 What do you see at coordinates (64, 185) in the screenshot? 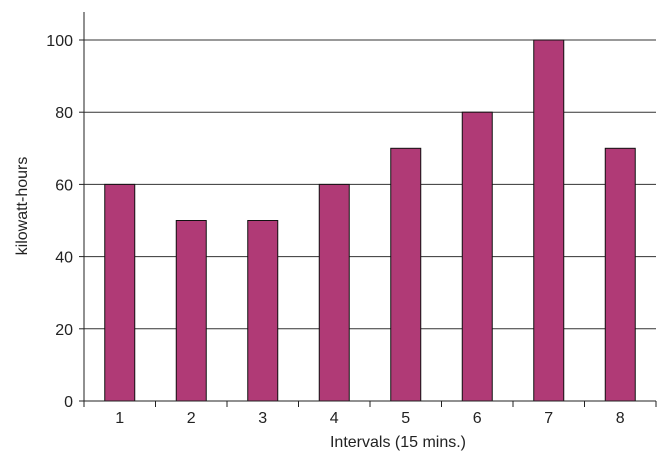
I see `y-tick-label-60: 60` at bounding box center [64, 185].